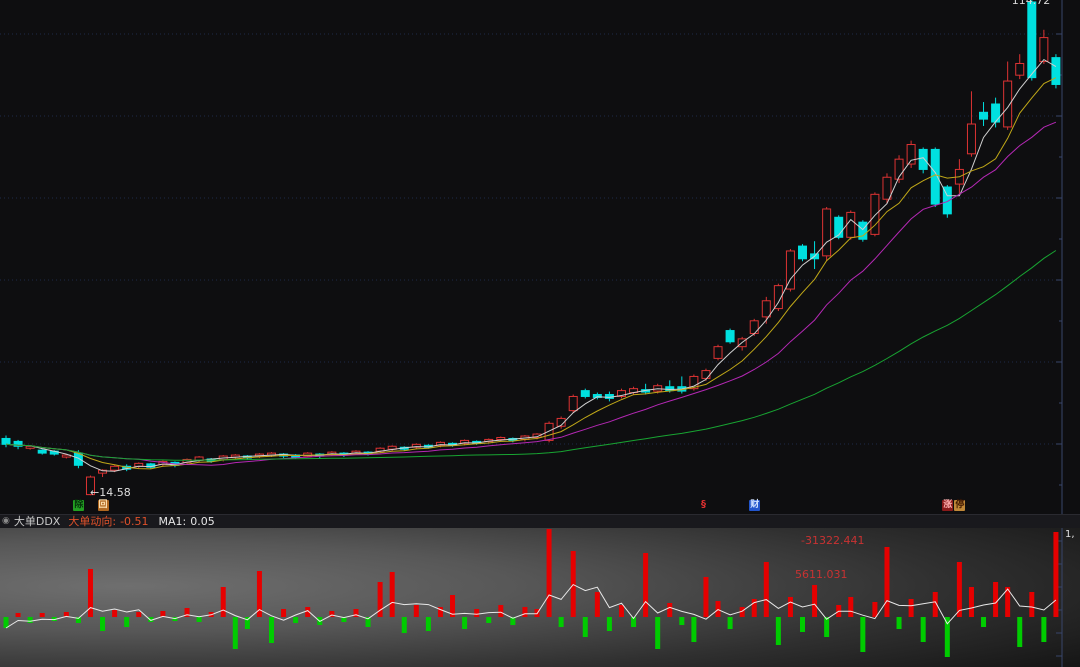 The height and width of the screenshot is (667, 1080). What do you see at coordinates (79, 505) in the screenshot?
I see `event-marker-除: 除` at bounding box center [79, 505].